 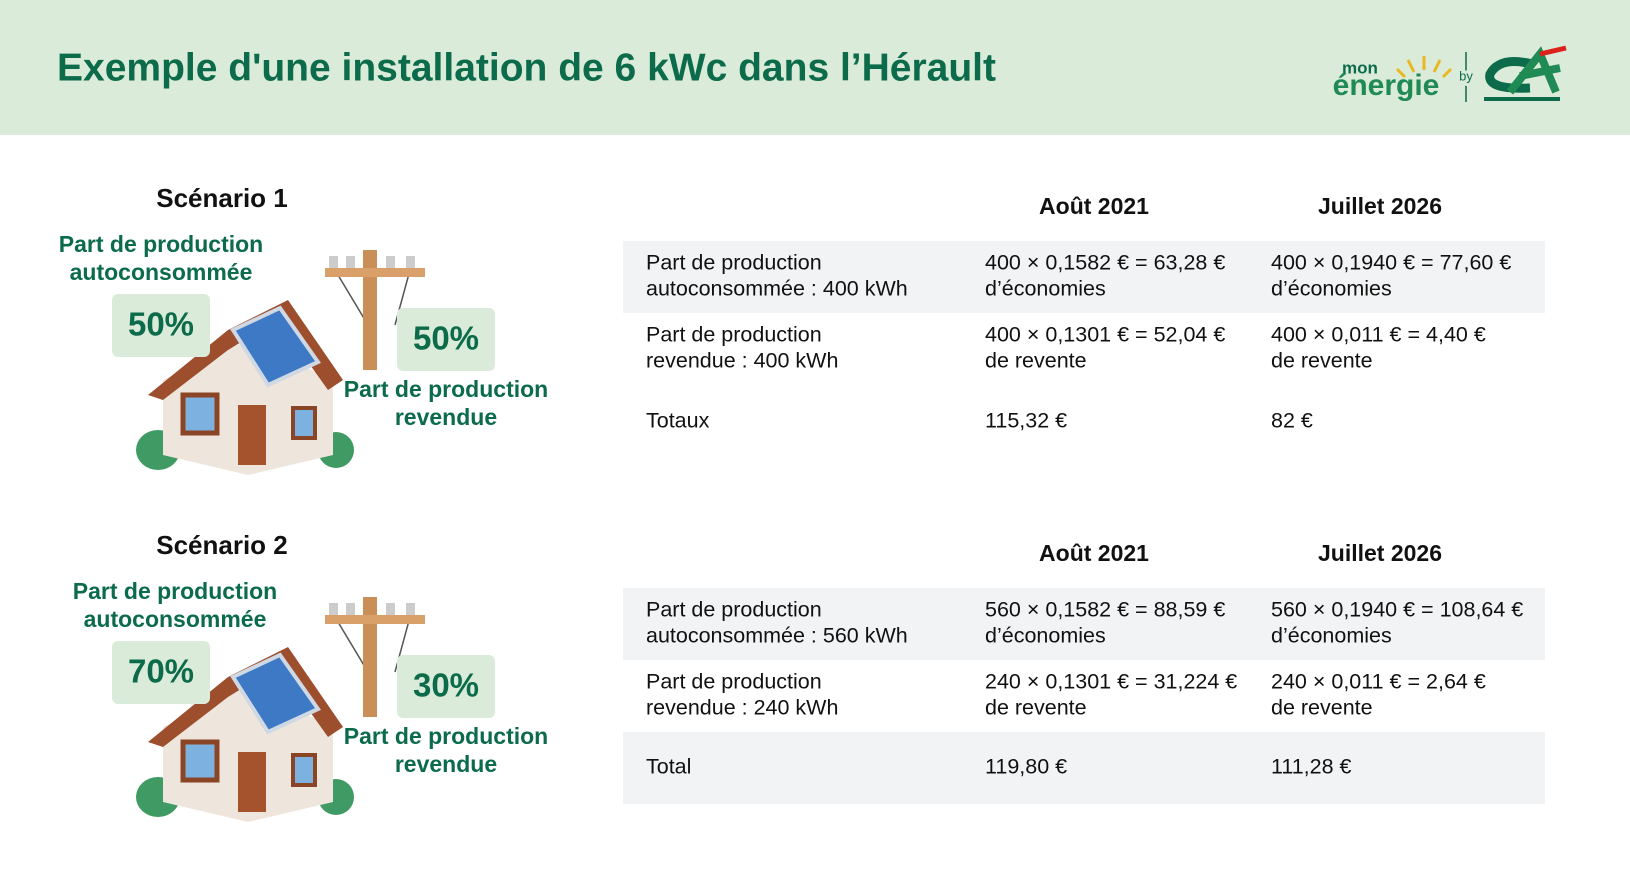 I want to click on logo: mon énergie by, so click(x=1450, y=73).